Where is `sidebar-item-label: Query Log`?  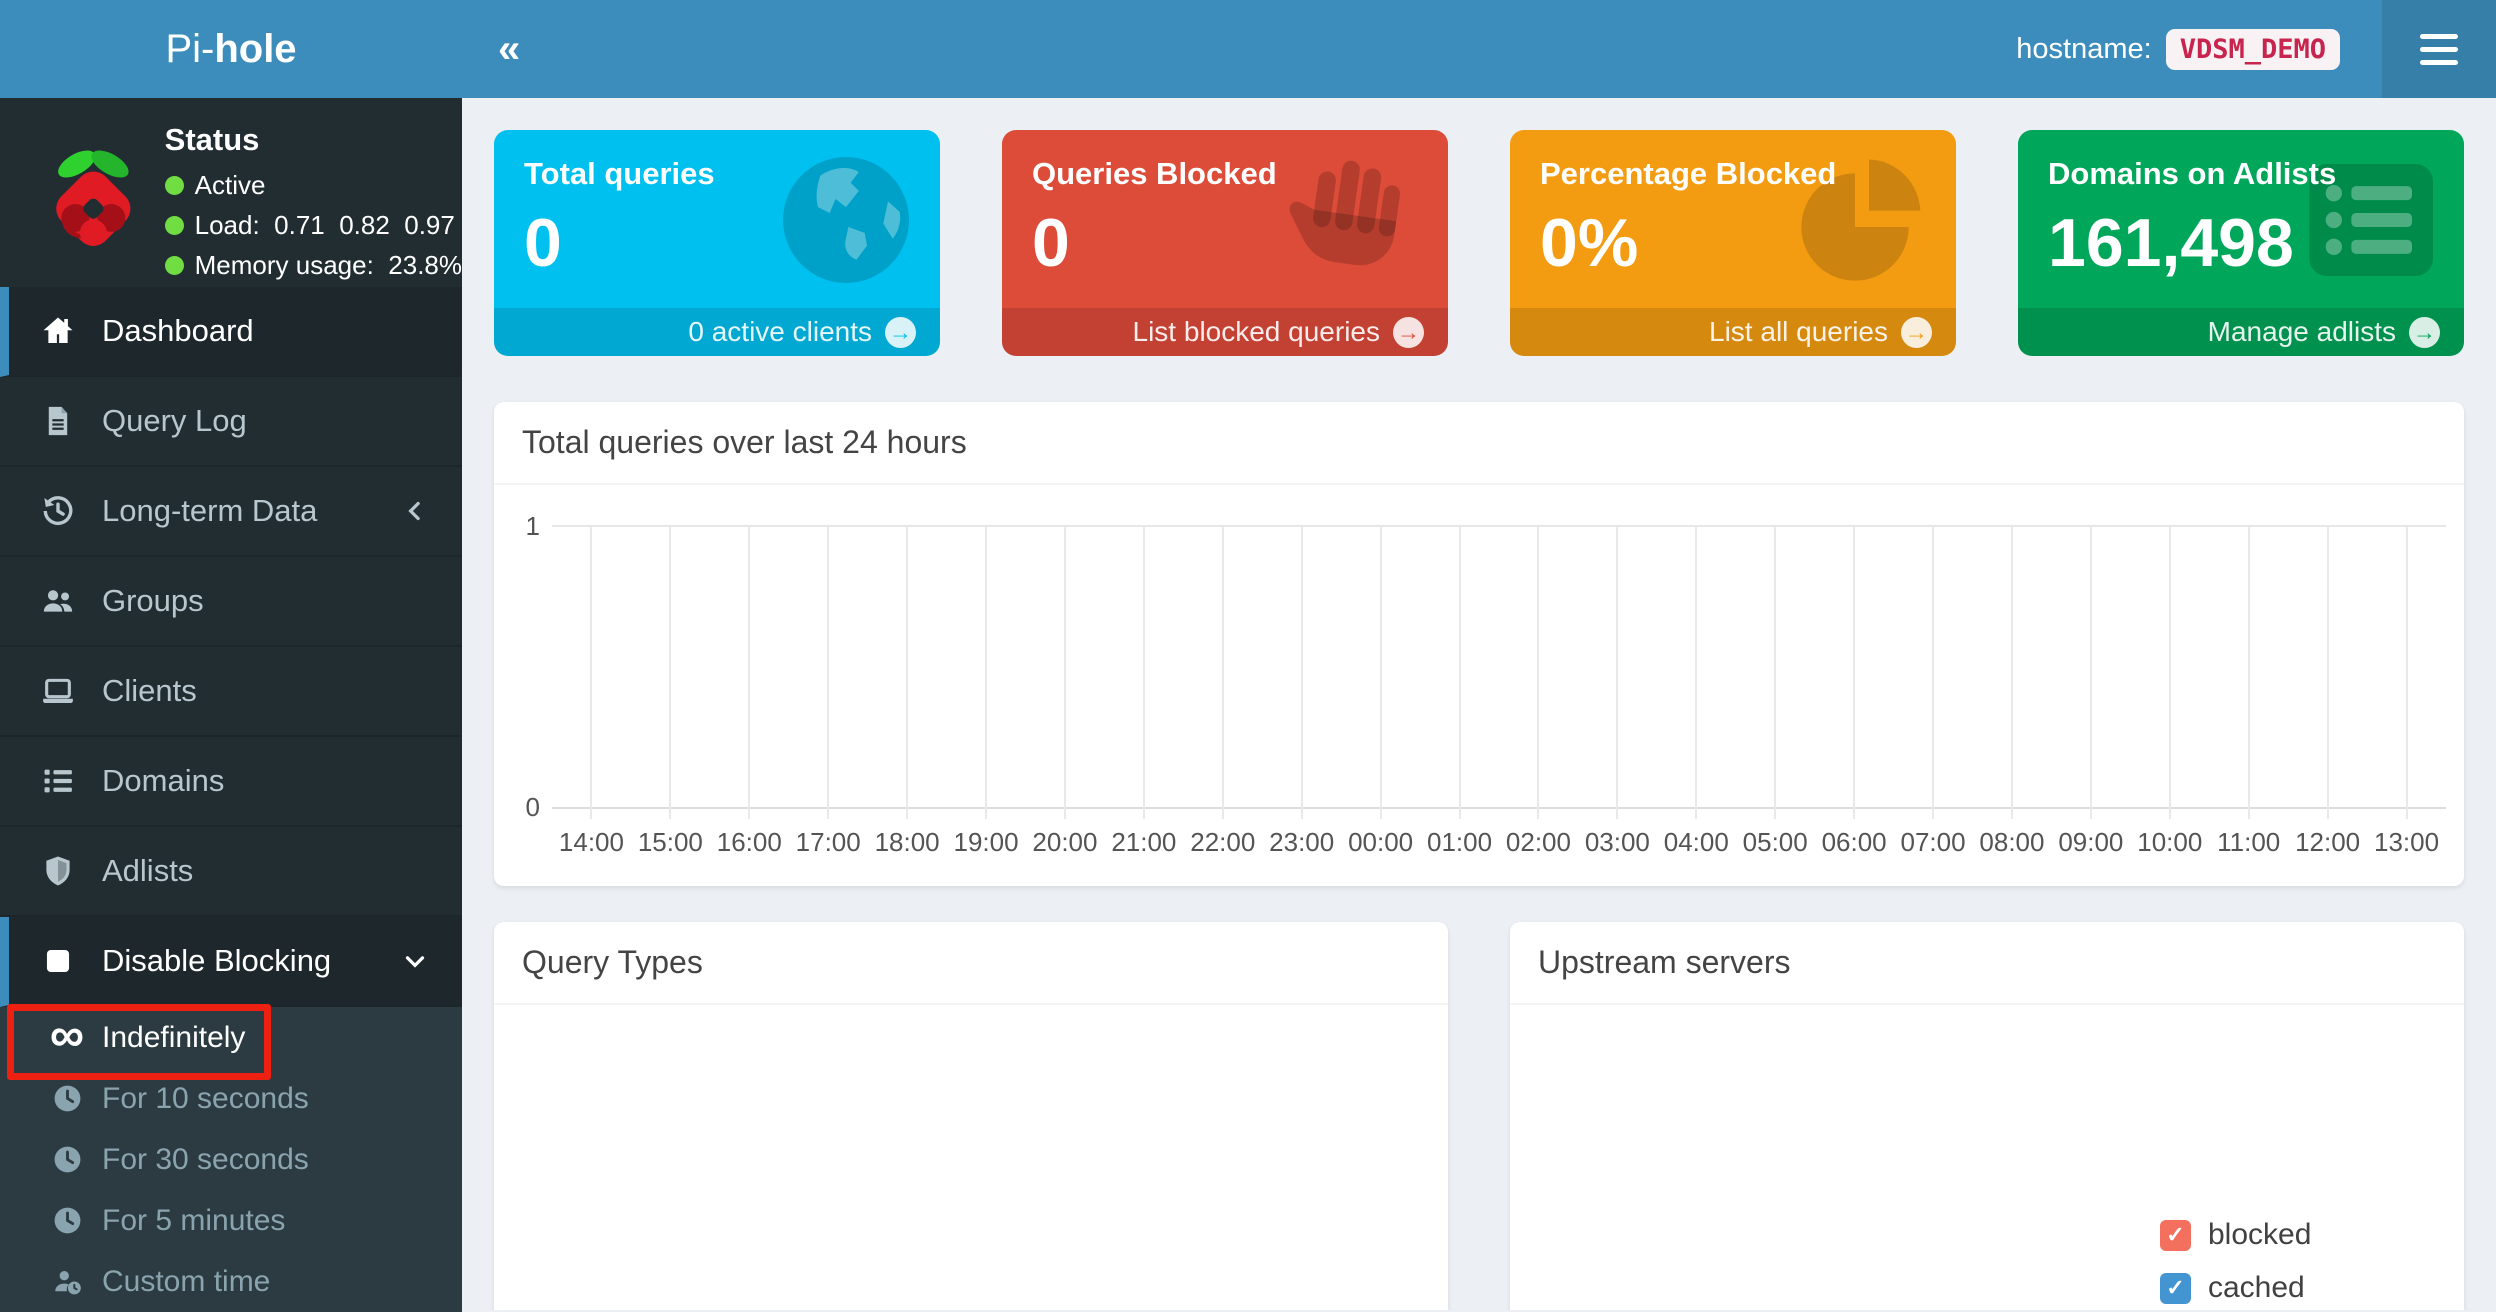 sidebar-item-label: Query Log is located at coordinates (174, 420).